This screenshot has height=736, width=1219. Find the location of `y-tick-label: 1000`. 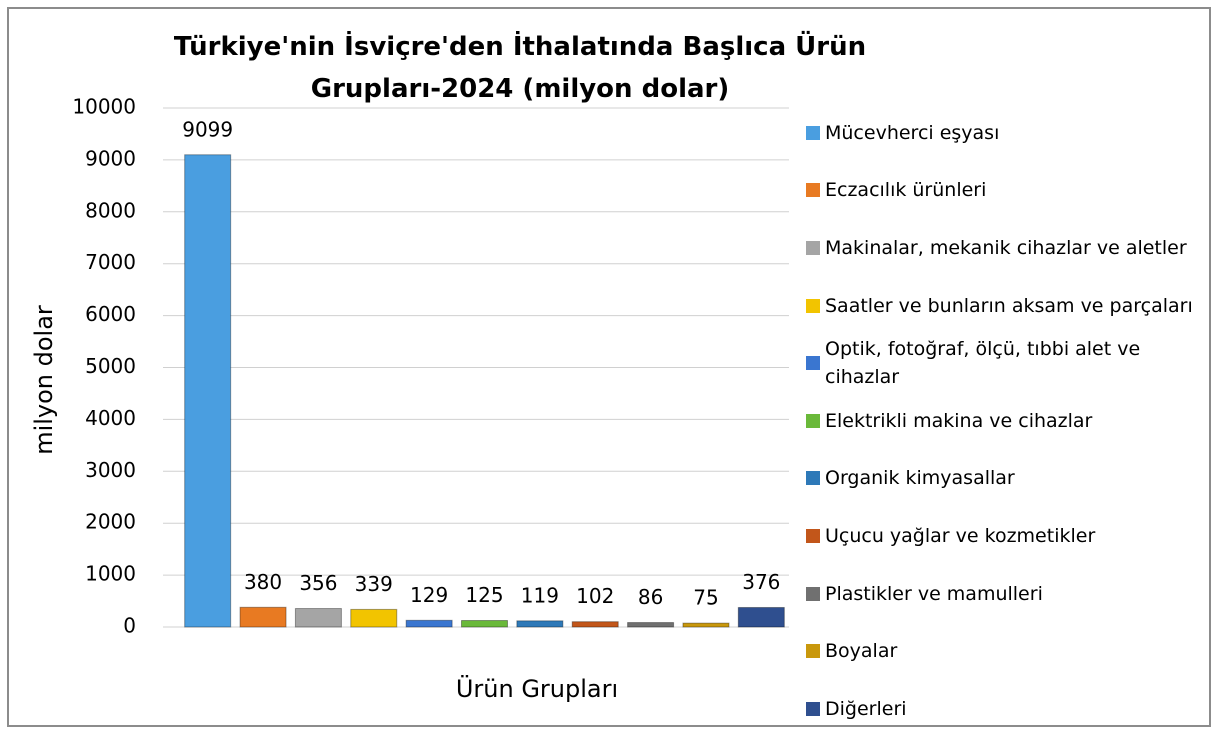

y-tick-label: 1000 is located at coordinates (110, 574).